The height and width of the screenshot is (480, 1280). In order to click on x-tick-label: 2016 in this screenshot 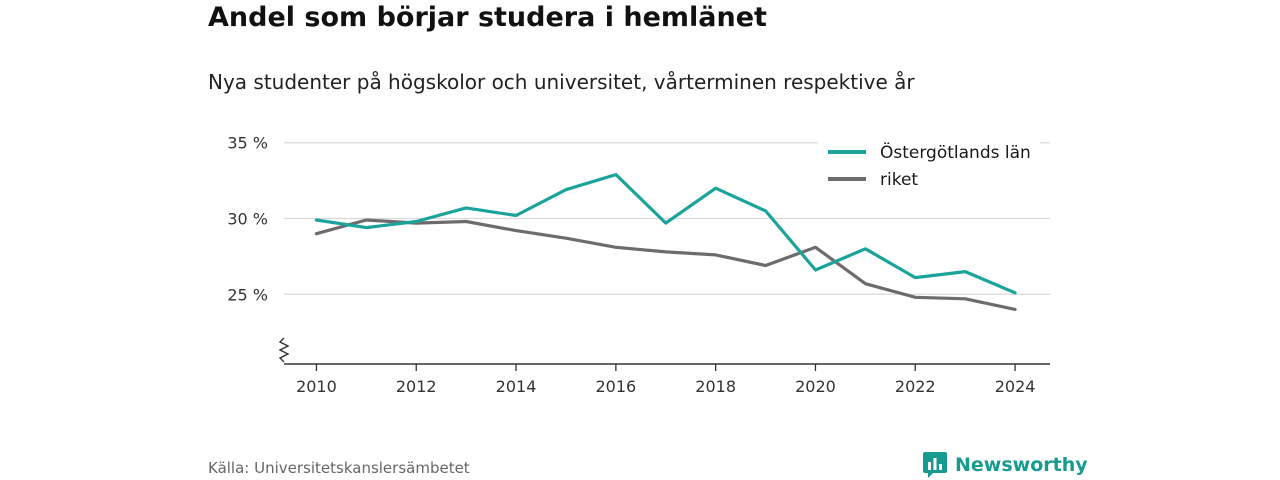, I will do `click(615, 386)`.